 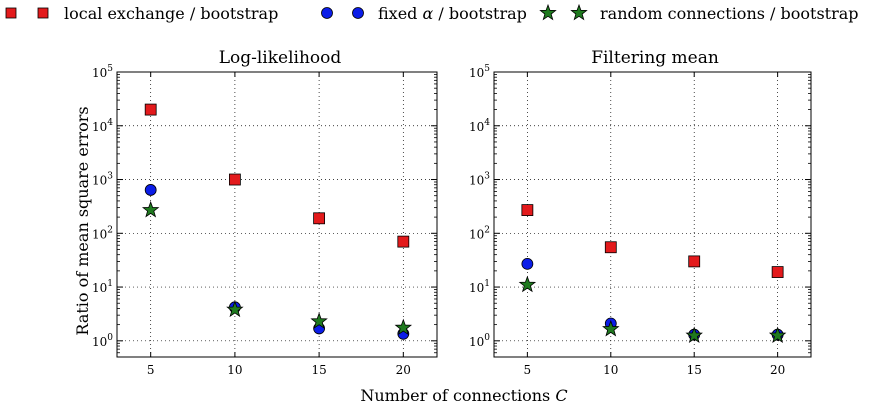 What do you see at coordinates (82, 220) in the screenshot?
I see `y-axis-label: Ratio of mean square errors` at bounding box center [82, 220].